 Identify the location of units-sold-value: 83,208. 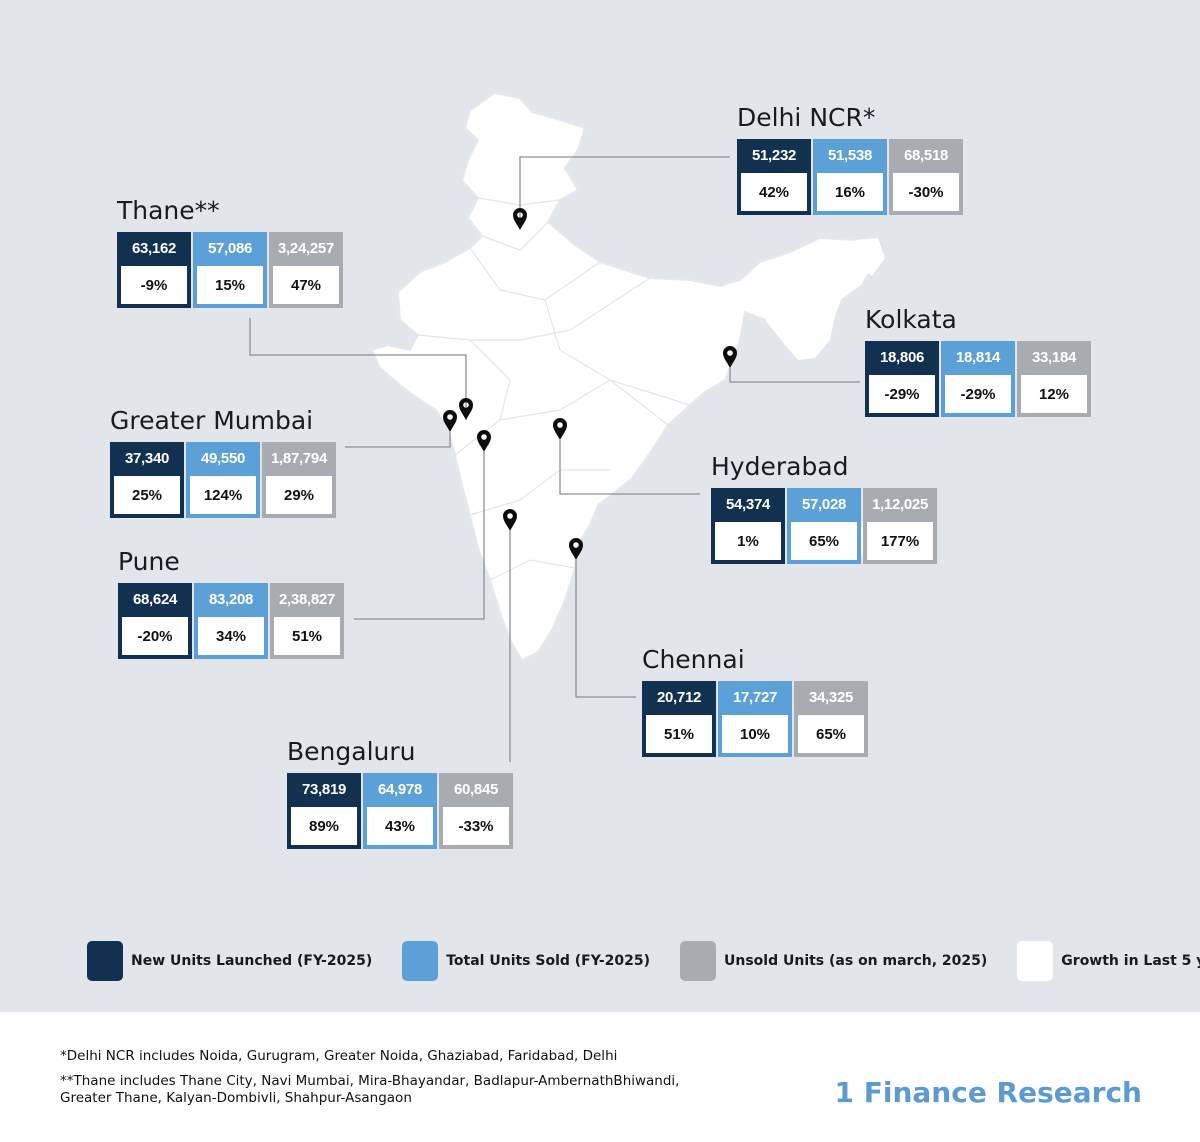
(231, 599).